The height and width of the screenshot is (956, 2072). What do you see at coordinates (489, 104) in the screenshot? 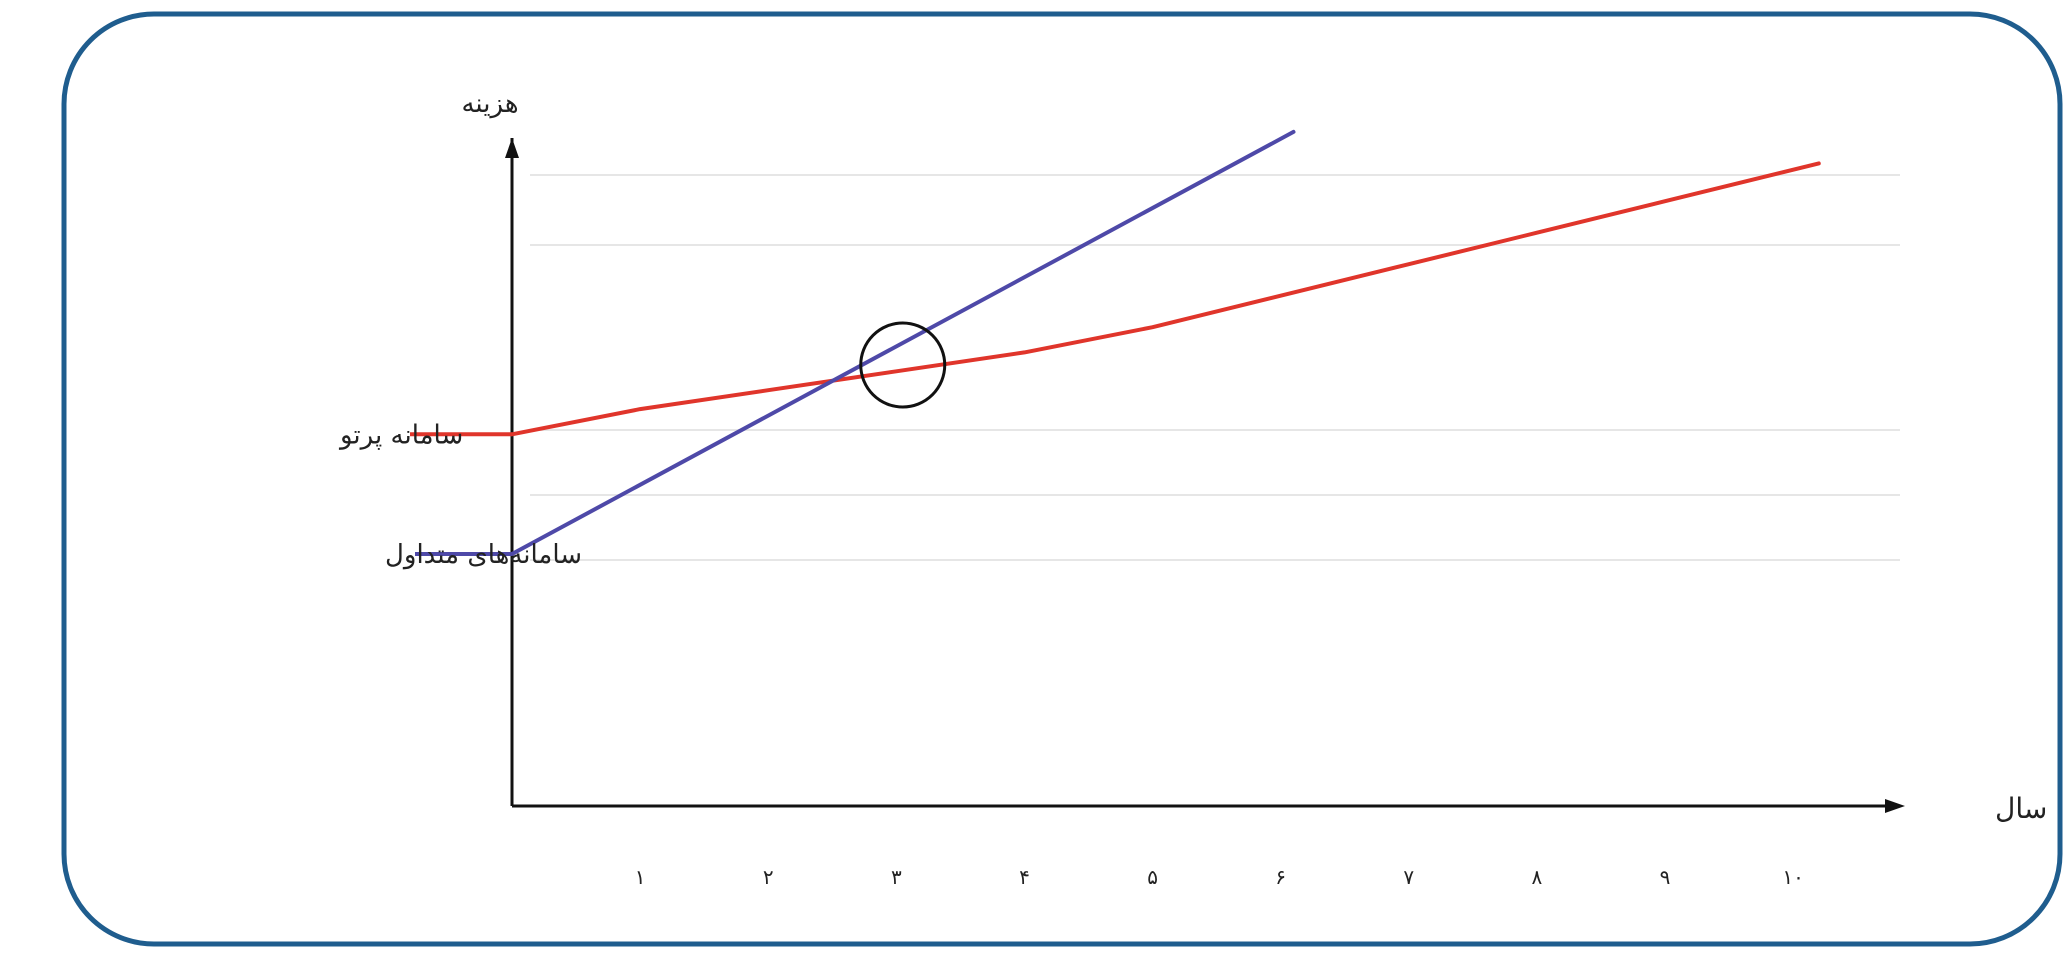
I see `y-axis-label: هزینه` at bounding box center [489, 104].